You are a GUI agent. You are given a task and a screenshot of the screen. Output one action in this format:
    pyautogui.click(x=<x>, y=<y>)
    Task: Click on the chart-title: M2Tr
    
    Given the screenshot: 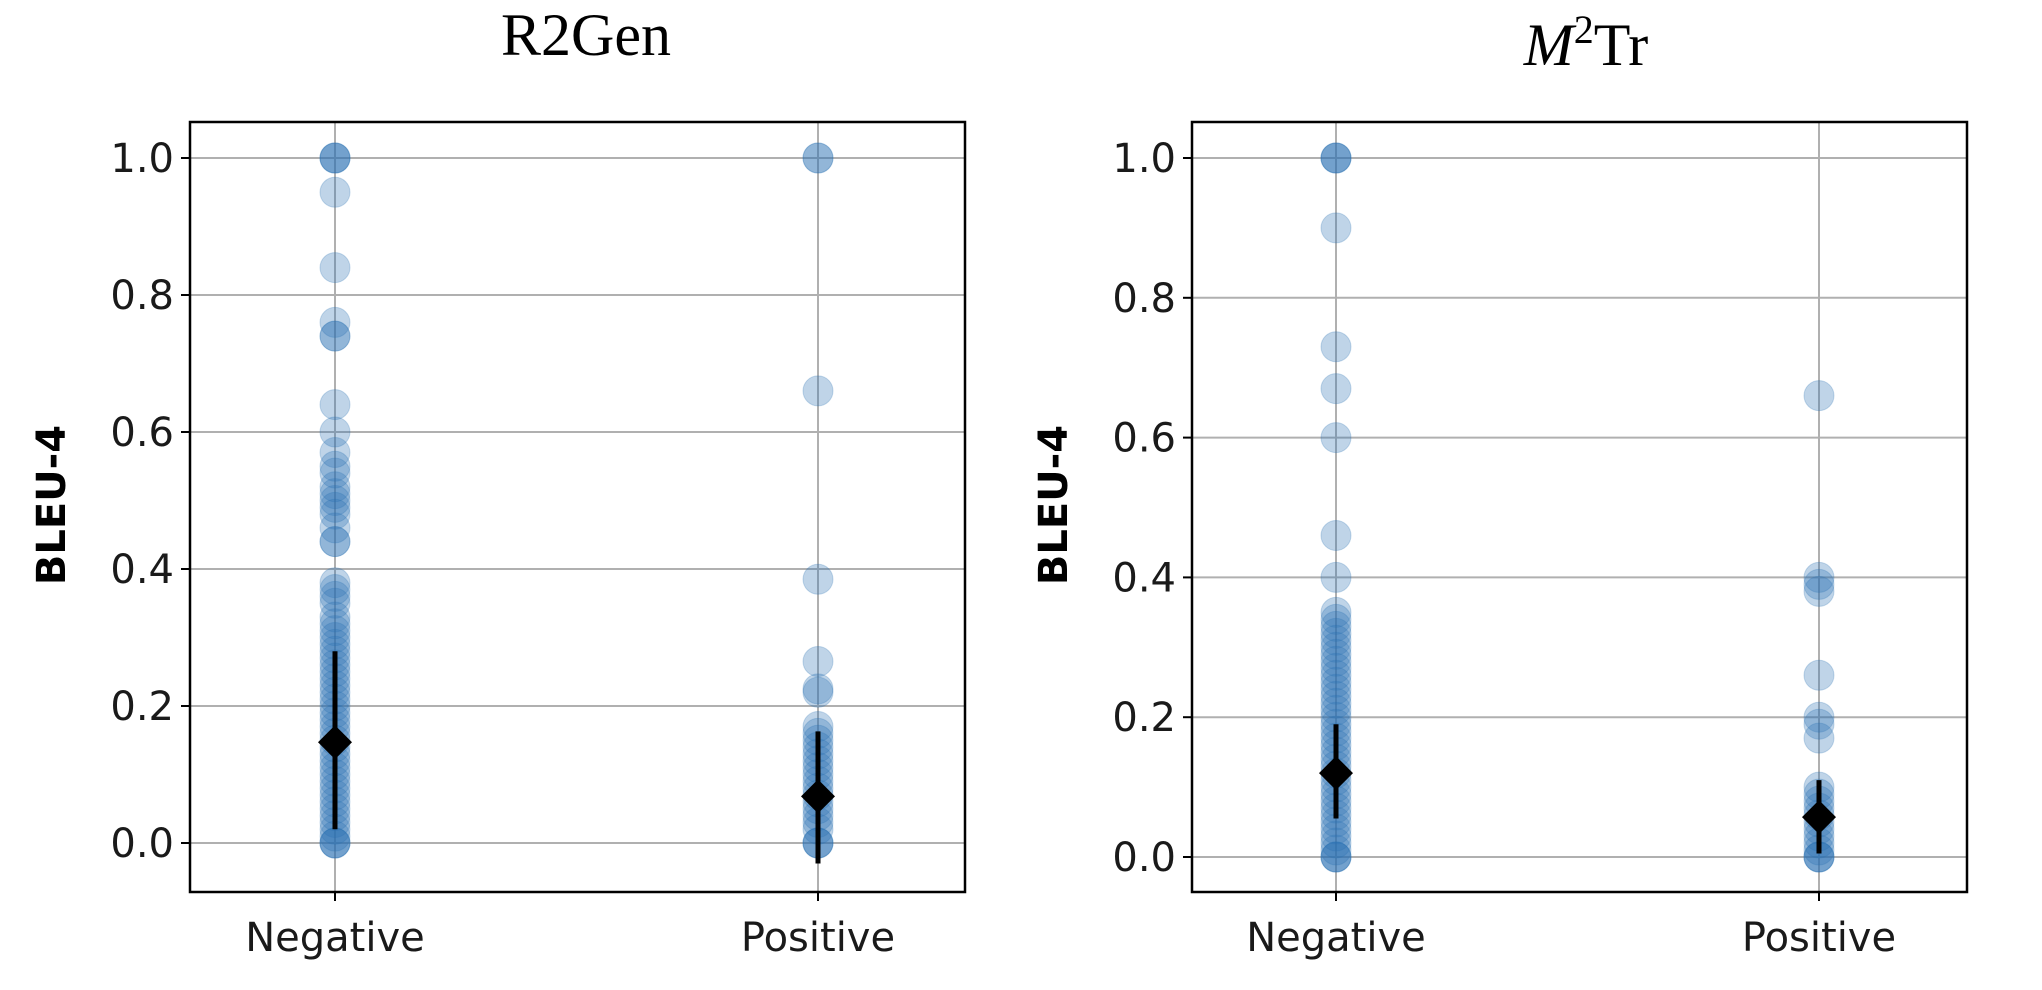 What is the action you would take?
    pyautogui.click(x=1586, y=42)
    